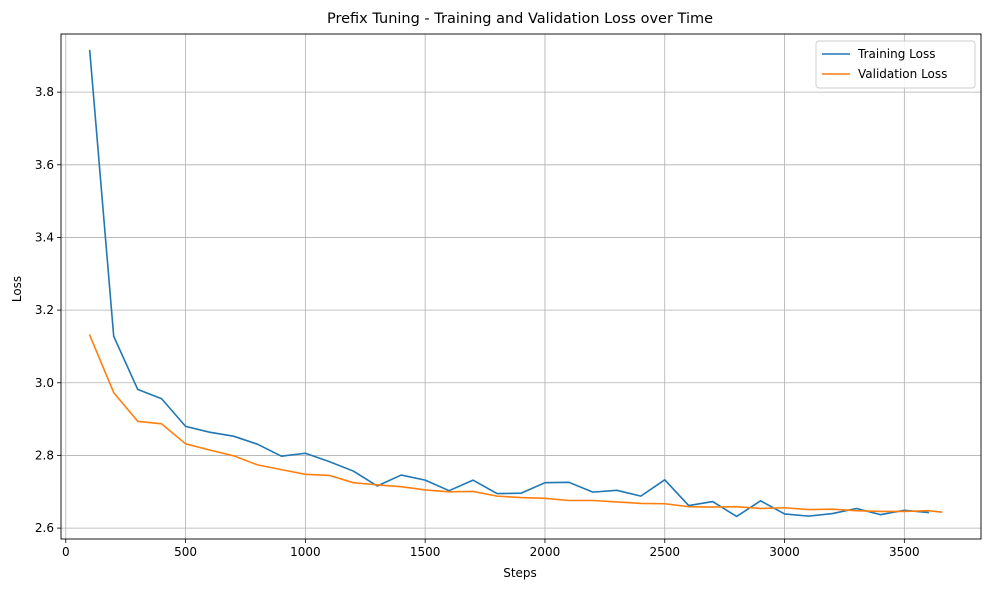 Image resolution: width=989 pixels, height=590 pixels. What do you see at coordinates (44, 455) in the screenshot?
I see `y-tick-label: 2.8` at bounding box center [44, 455].